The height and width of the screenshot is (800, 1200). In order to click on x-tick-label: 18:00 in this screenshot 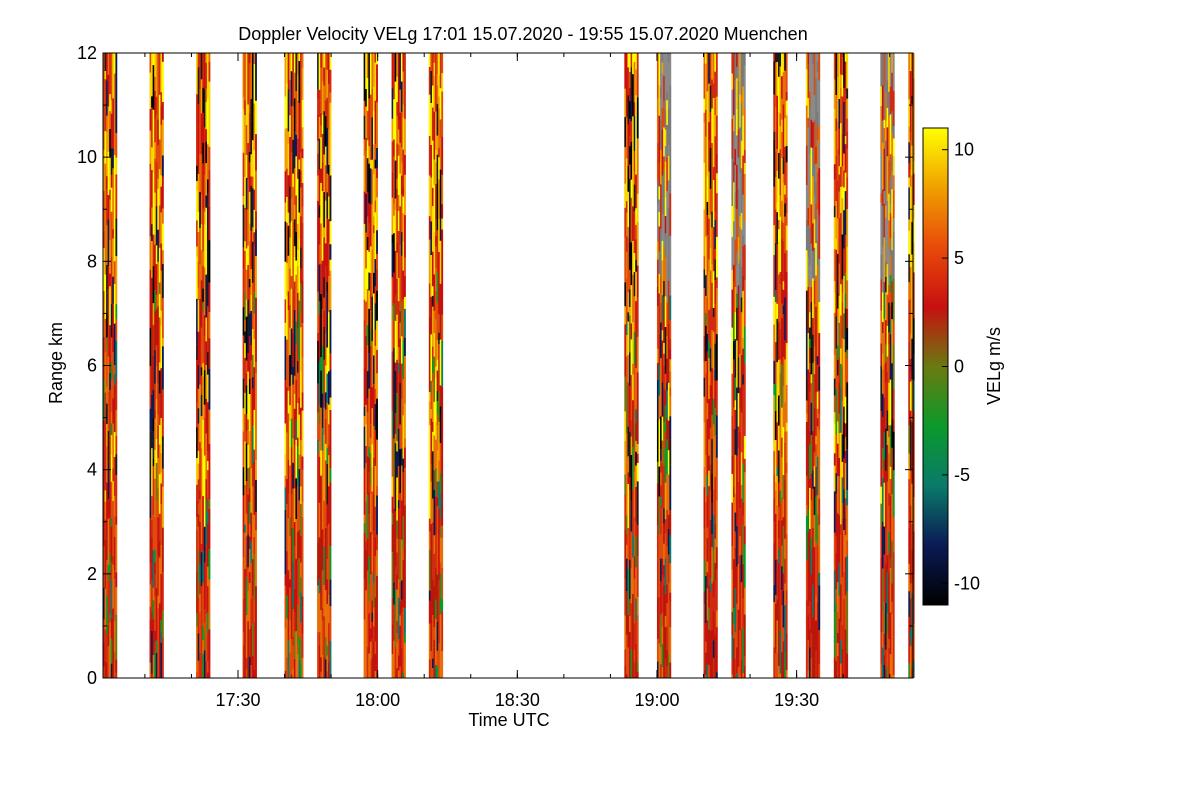, I will do `click(377, 700)`.